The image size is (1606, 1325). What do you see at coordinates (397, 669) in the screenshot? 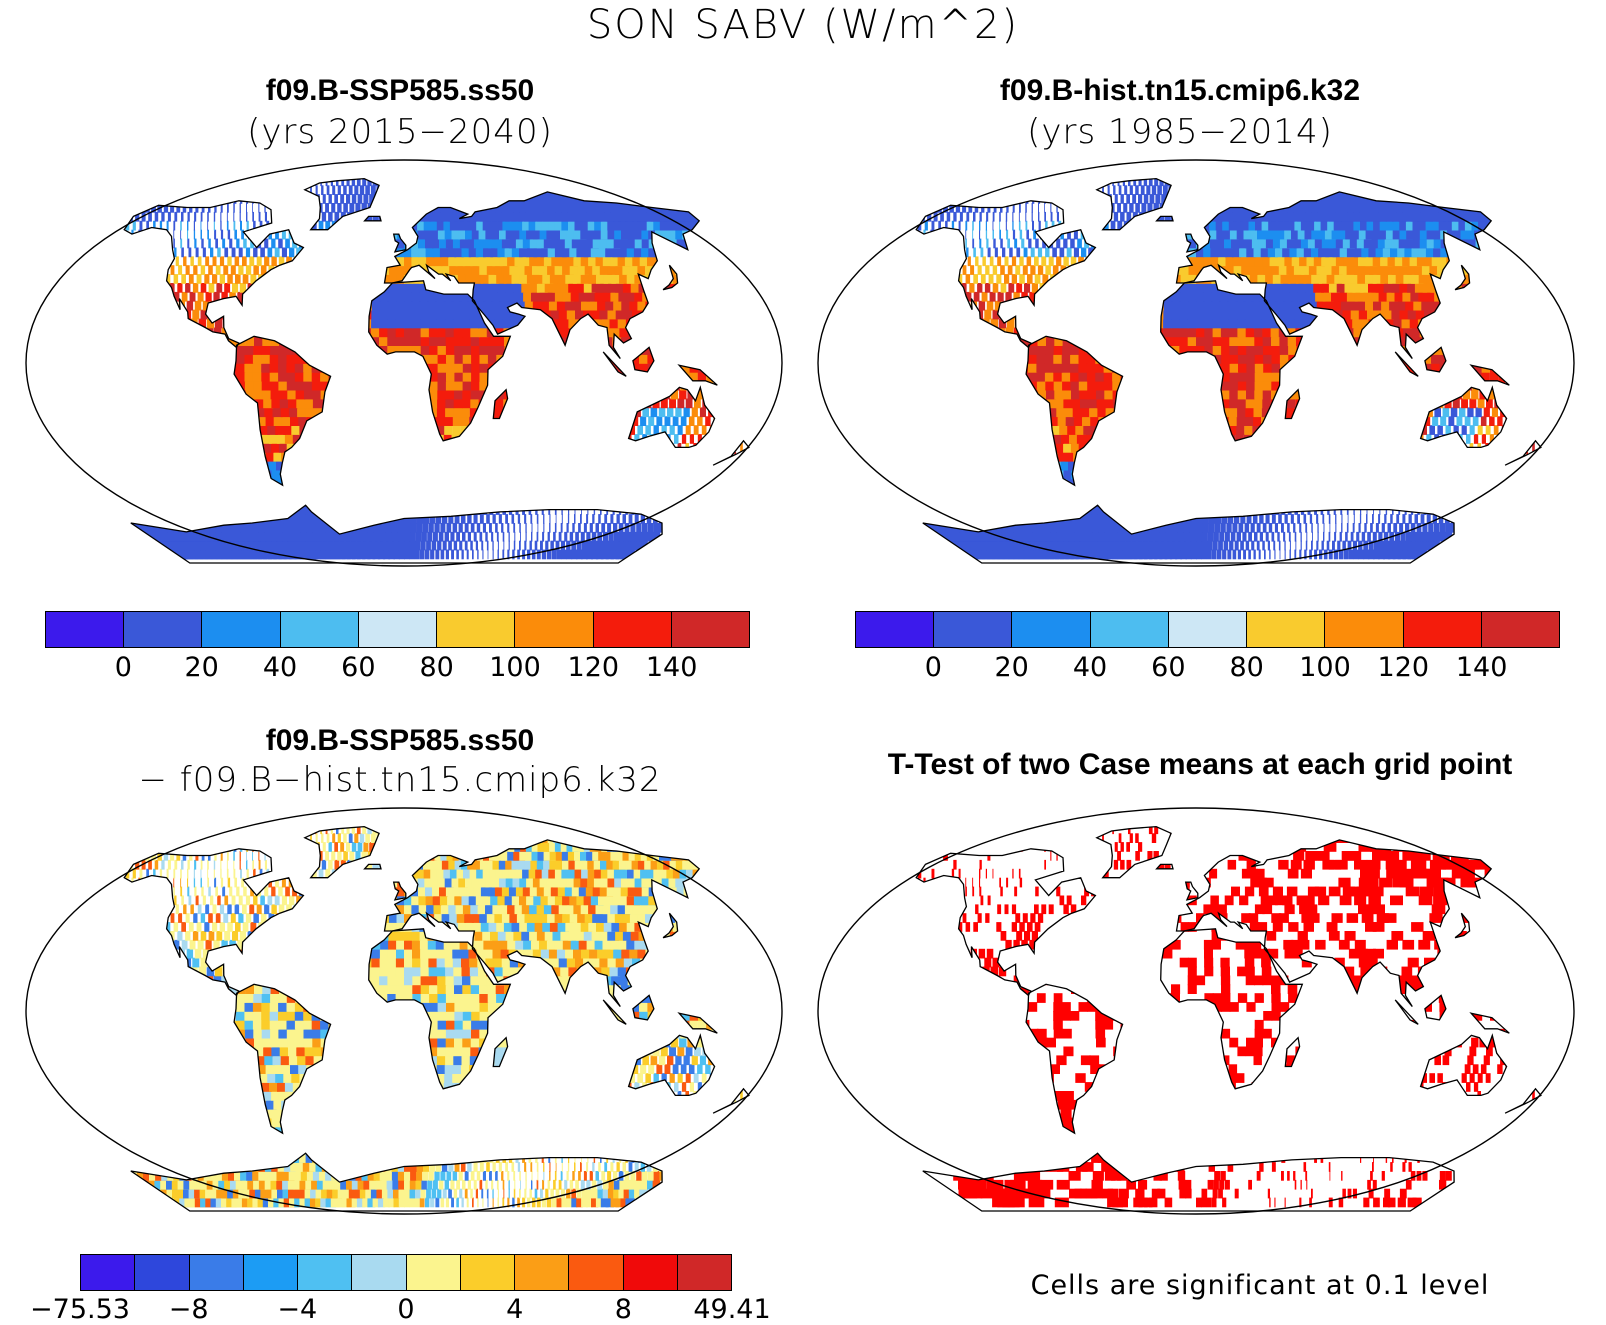
I see `panel-1-colorbar-ticks: 0 20 40 60 80 100 120 140` at bounding box center [397, 669].